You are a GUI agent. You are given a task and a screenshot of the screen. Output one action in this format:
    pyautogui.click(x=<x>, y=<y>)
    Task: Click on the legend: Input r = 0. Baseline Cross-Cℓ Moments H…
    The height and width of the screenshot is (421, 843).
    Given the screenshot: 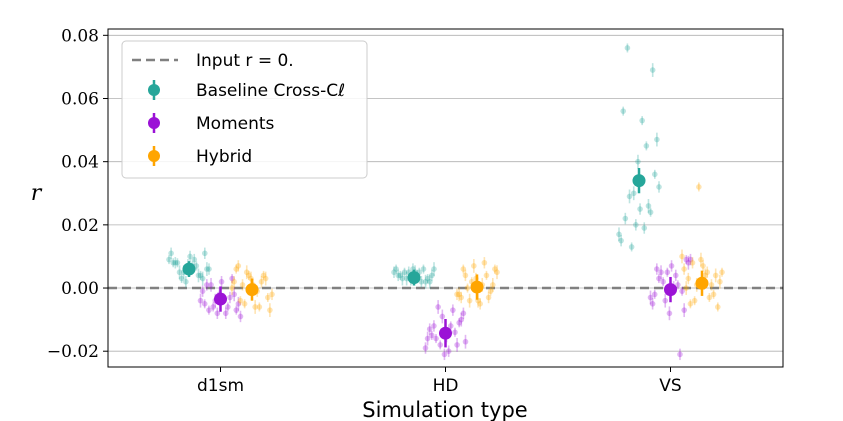 What is the action you would take?
    pyautogui.click(x=244, y=109)
    